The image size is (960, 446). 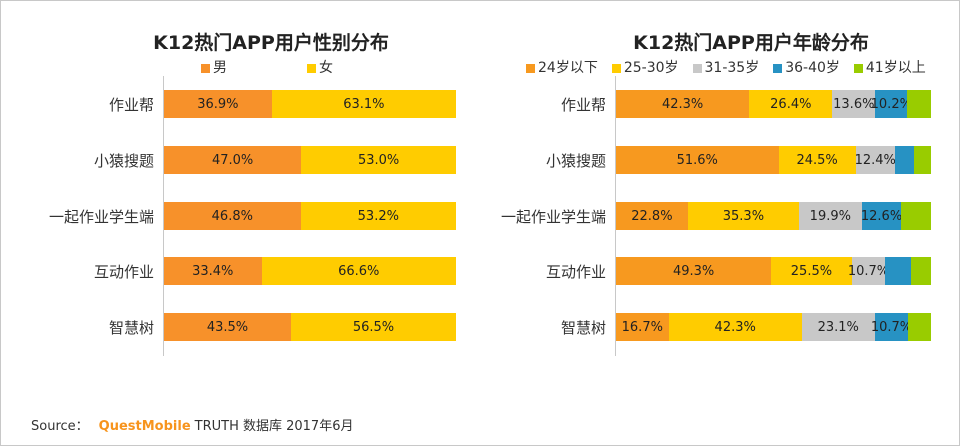 I want to click on data-label: 63.1%, so click(x=364, y=104).